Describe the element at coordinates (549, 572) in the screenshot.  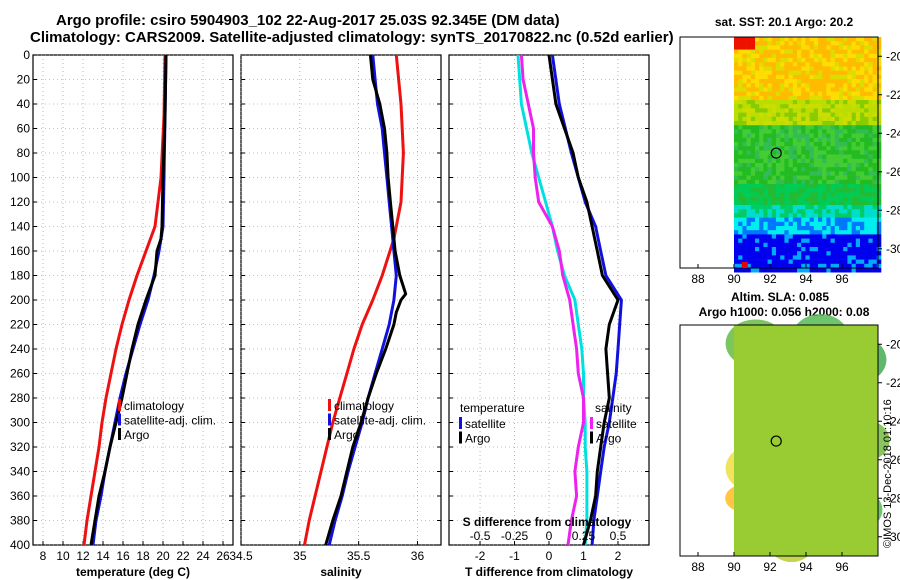
I see `x-axis-label: T difference from climatology` at that location.